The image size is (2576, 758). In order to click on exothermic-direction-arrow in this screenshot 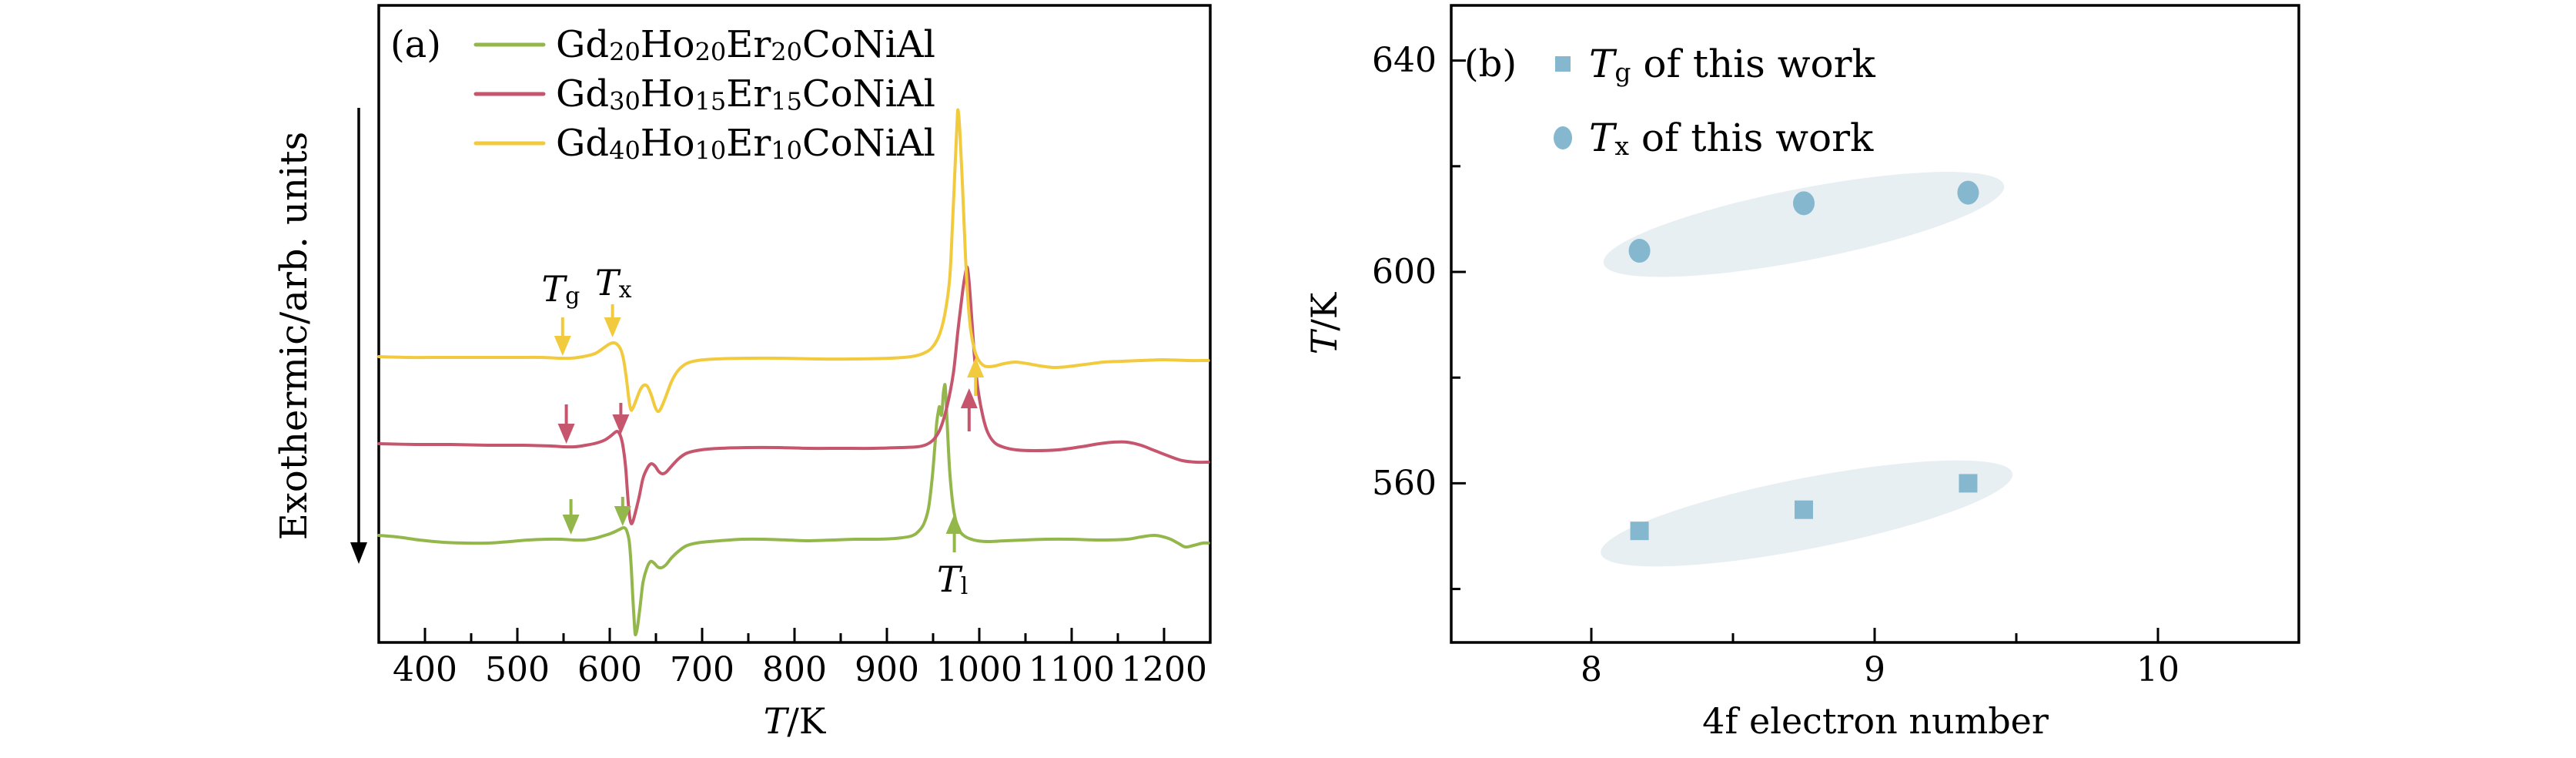, I will do `click(359, 336)`.